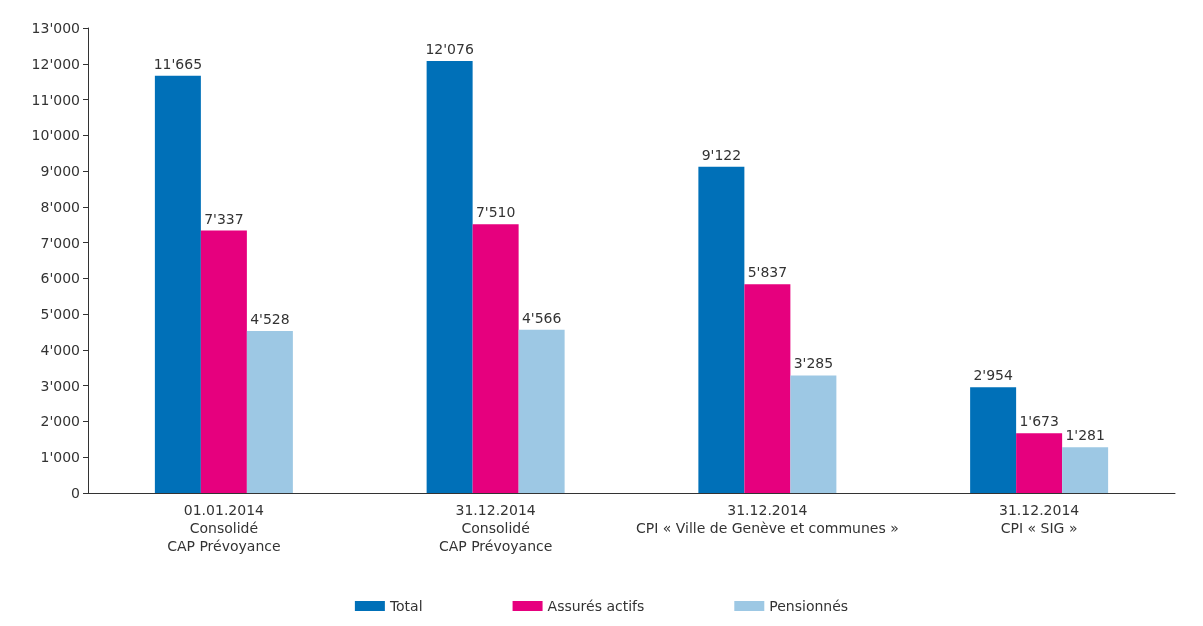 This screenshot has width=1203, height=626. Describe the element at coordinates (495, 212) in the screenshot. I see `data-label: 7'510` at that location.